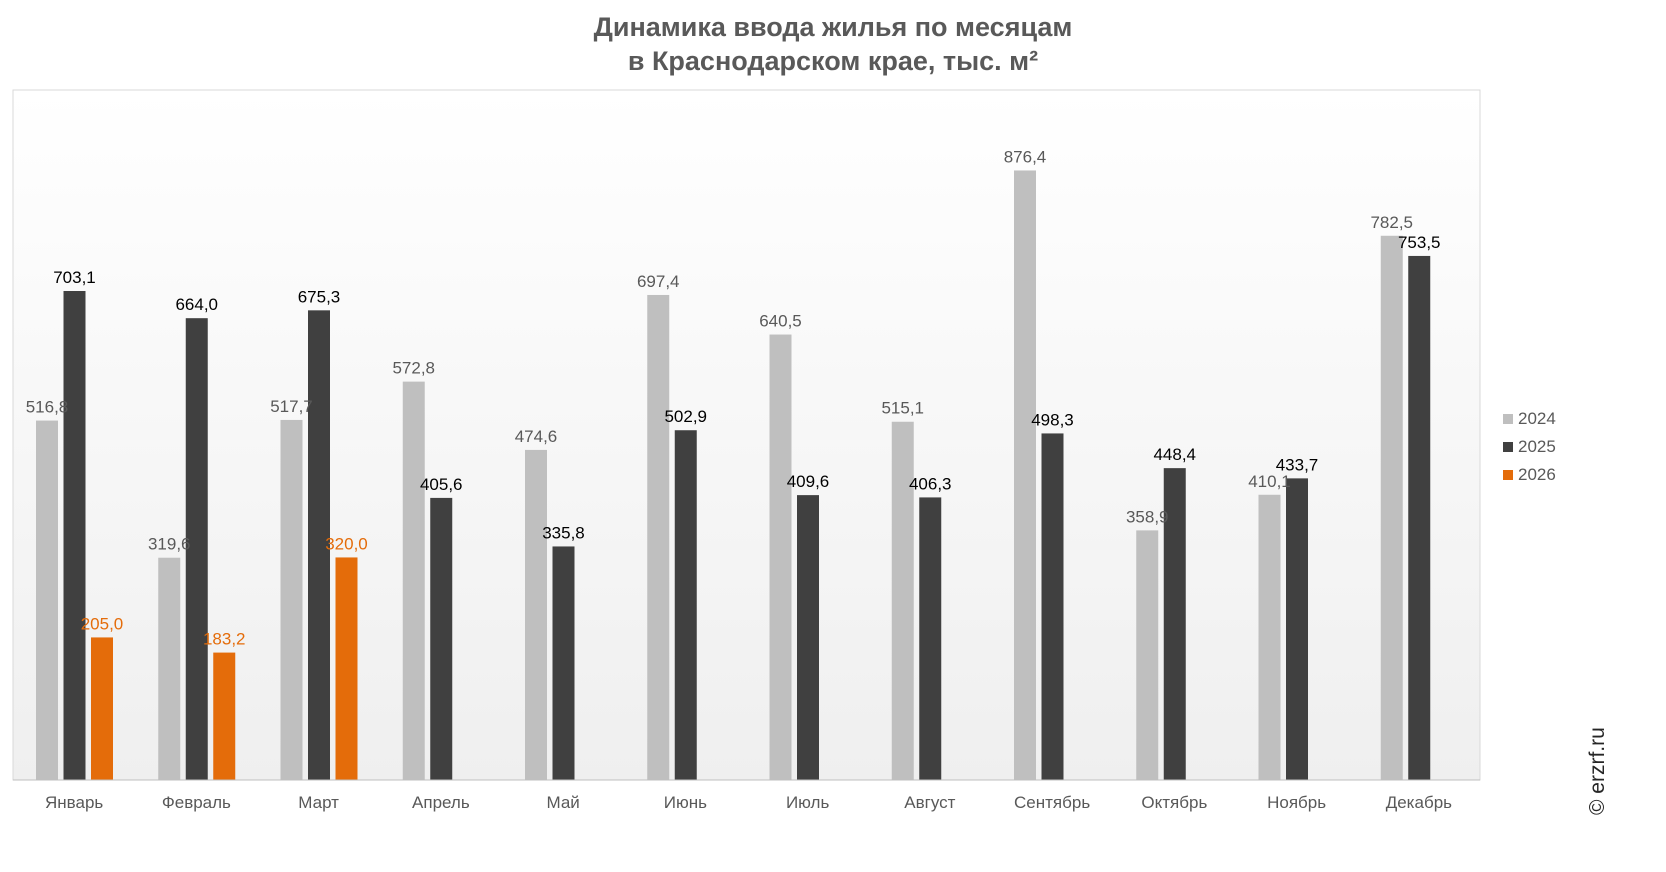  What do you see at coordinates (536, 436) in the screenshot?
I see `data-label-2024-5: 474,6` at bounding box center [536, 436].